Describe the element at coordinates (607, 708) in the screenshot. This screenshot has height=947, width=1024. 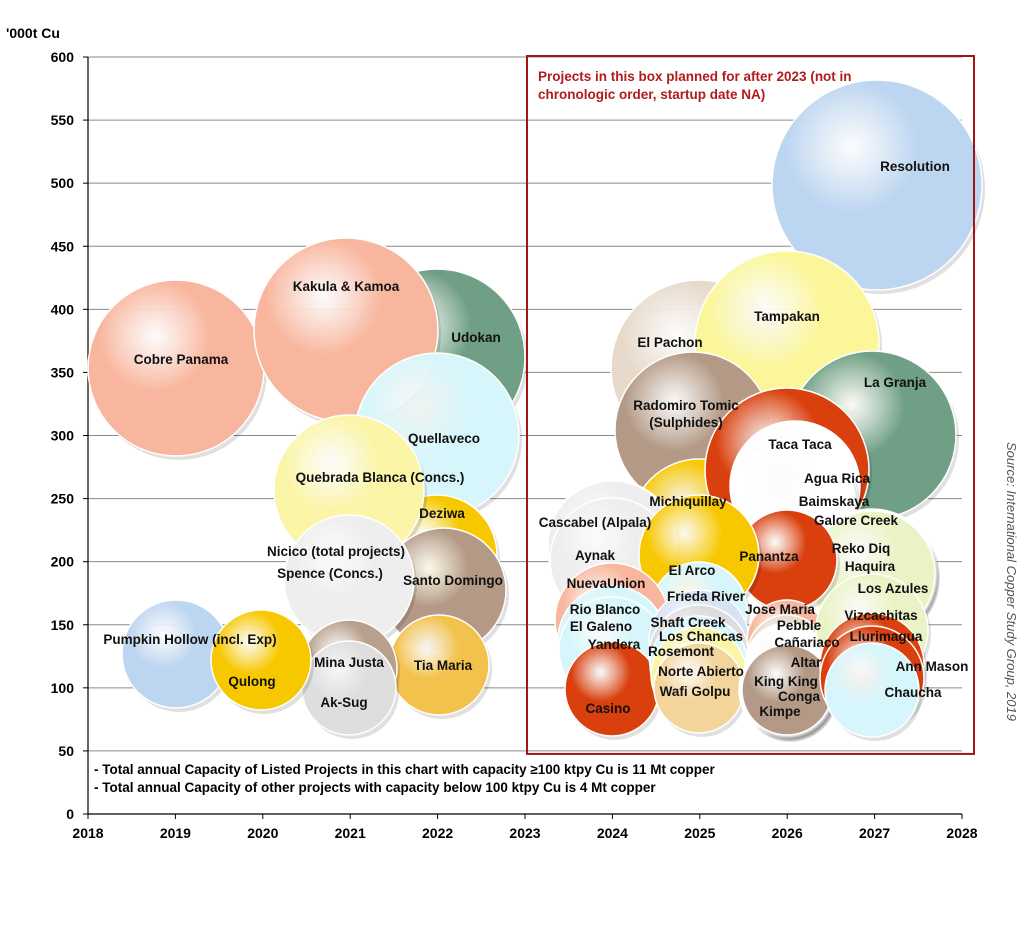
I see `bubble-label-casino: Casino` at that location.